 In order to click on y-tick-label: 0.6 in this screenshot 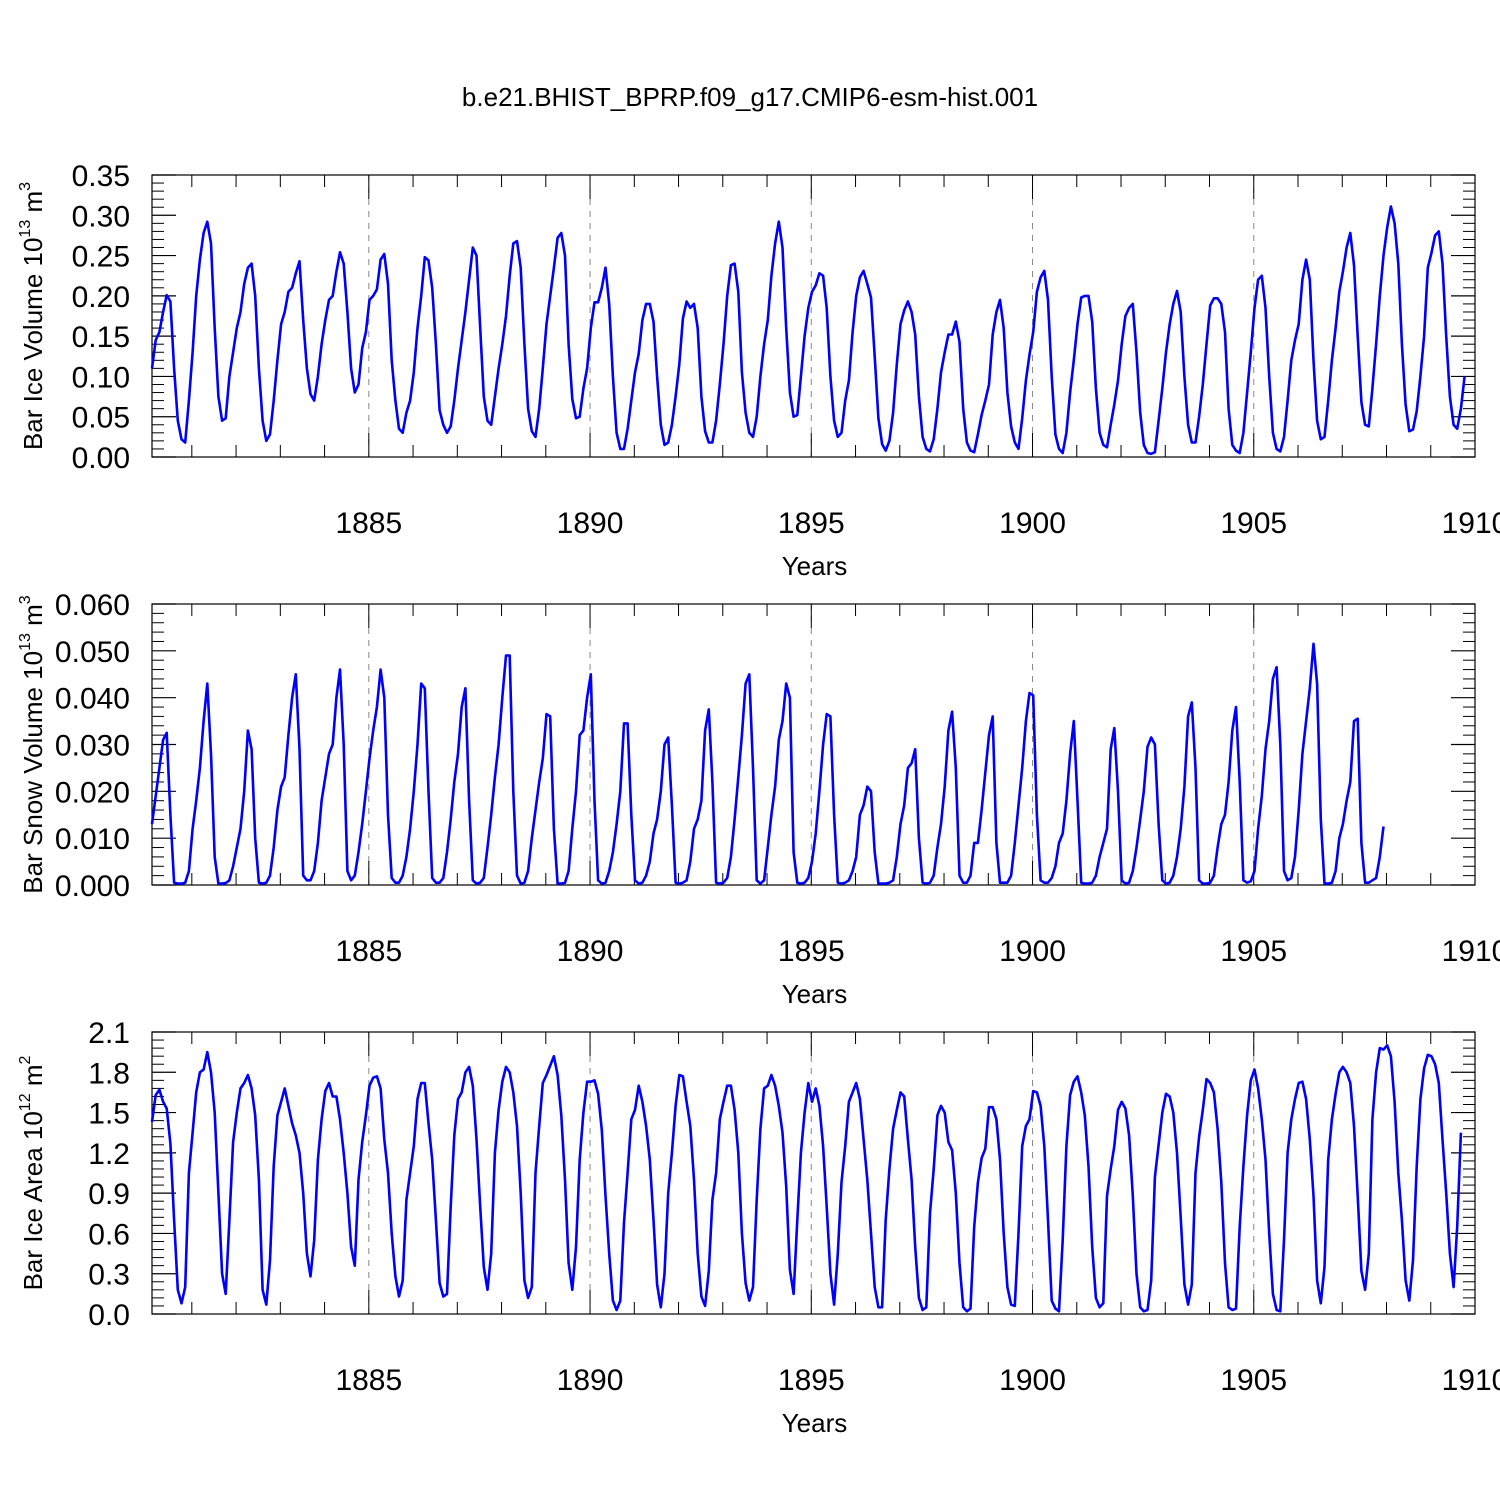, I will do `click(109, 1234)`.